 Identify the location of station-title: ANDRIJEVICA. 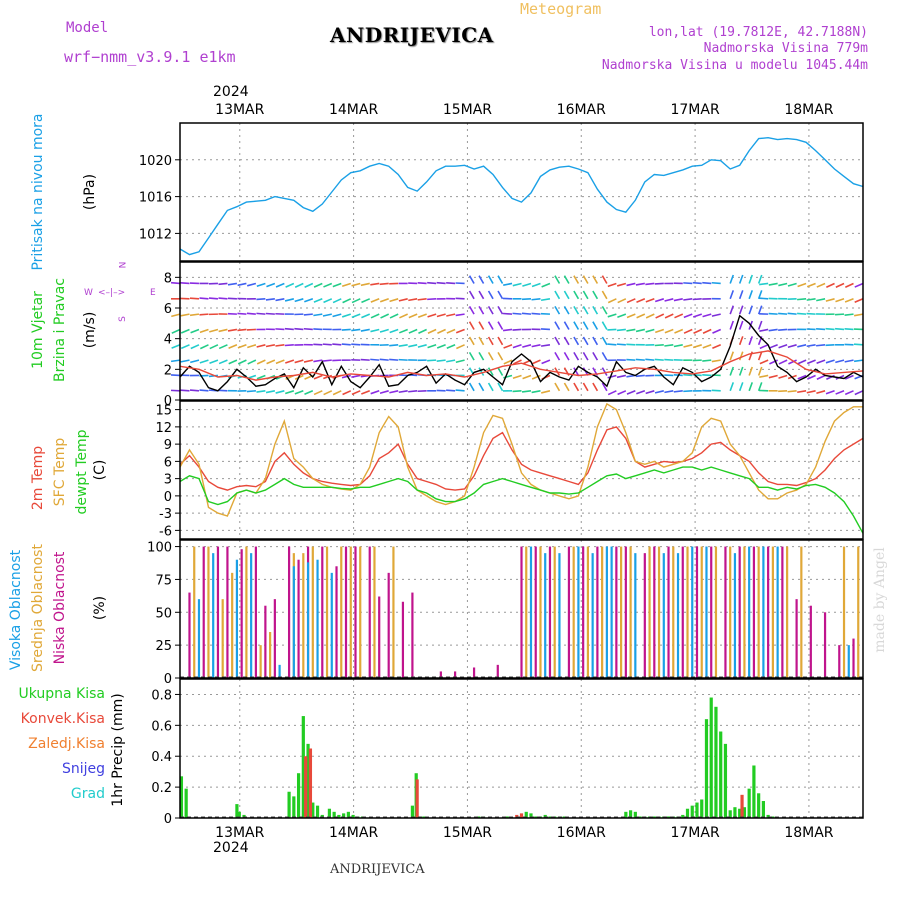
(412, 35).